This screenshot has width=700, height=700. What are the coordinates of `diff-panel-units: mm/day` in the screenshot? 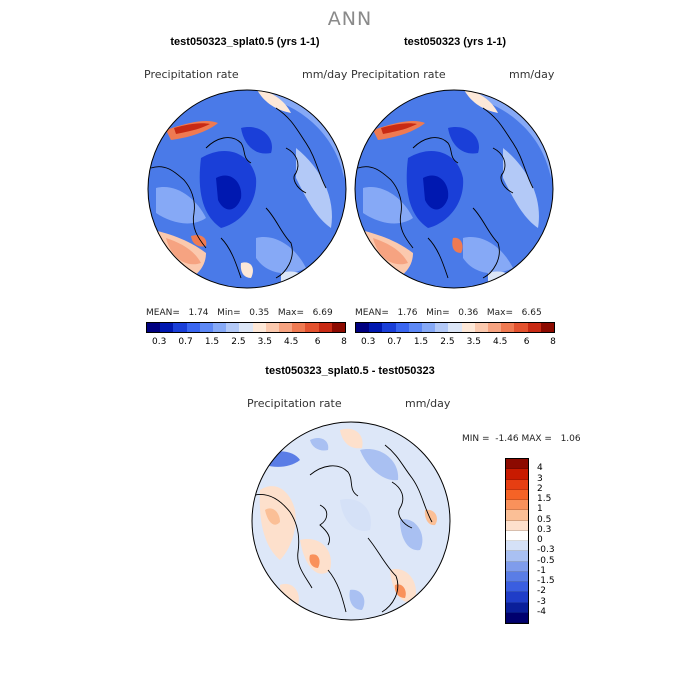 It's located at (428, 403).